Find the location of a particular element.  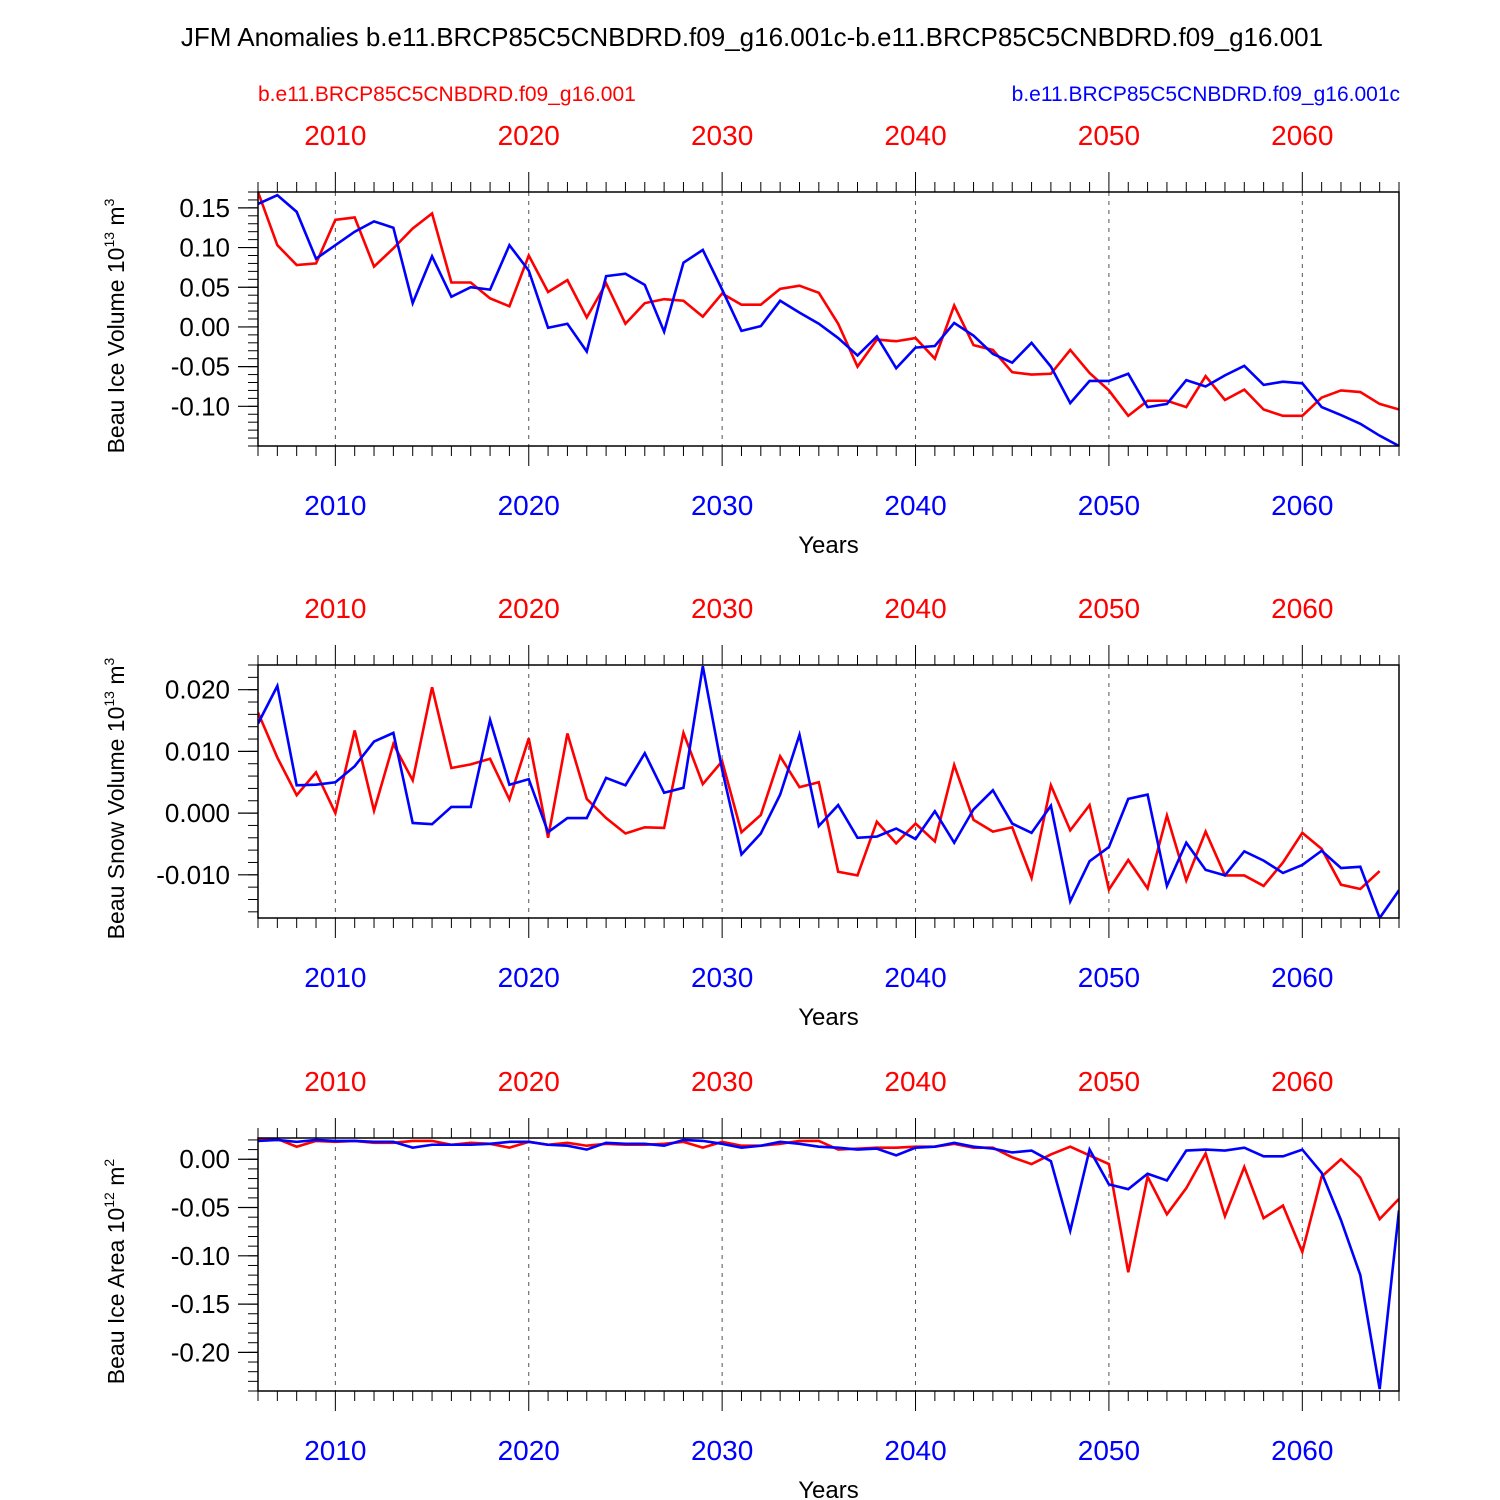

y-axis-label-text: Beau Ice Volume 10 is located at coordinates (116, 351).